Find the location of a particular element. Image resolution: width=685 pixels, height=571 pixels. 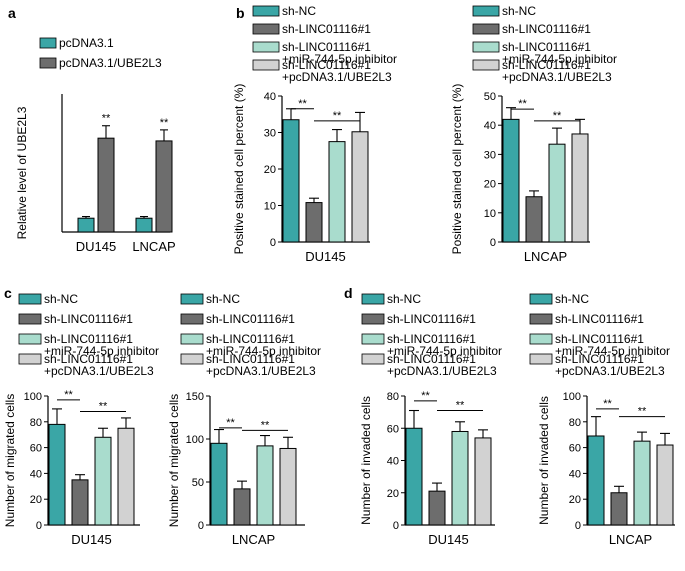

y-tick-label: 20 is located at coordinates (393, 494).